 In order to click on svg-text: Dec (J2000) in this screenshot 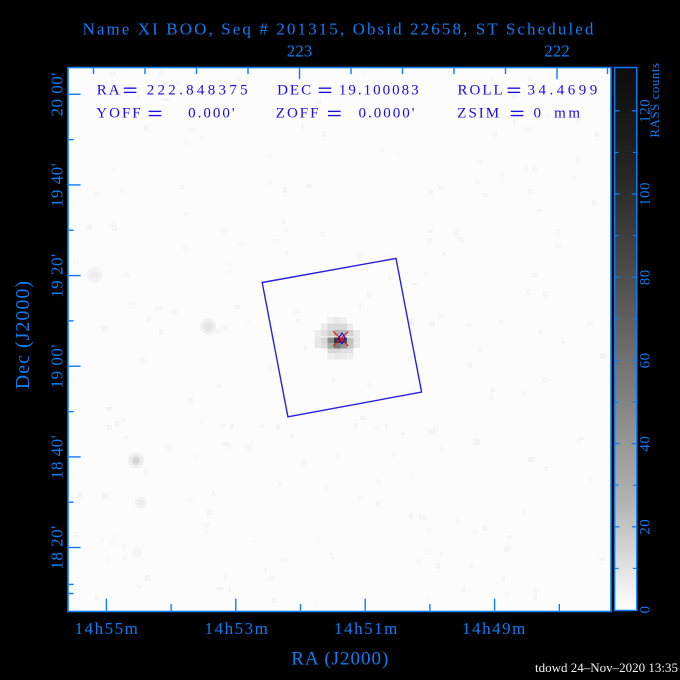, I will do `click(23, 334)`.